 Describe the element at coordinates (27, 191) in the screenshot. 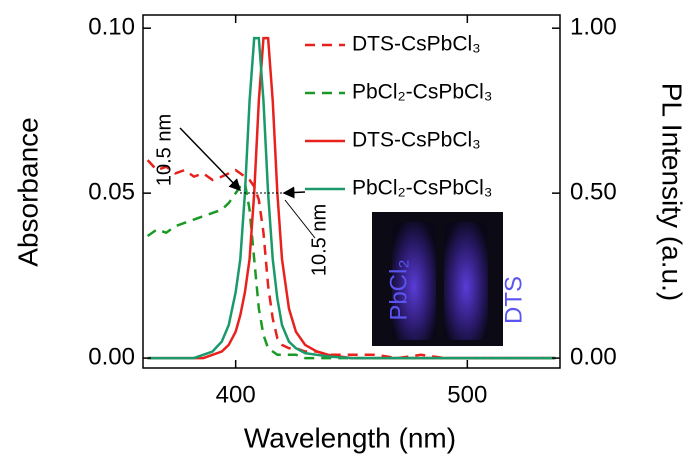

I see `y-axis-label: Absorbance` at that location.